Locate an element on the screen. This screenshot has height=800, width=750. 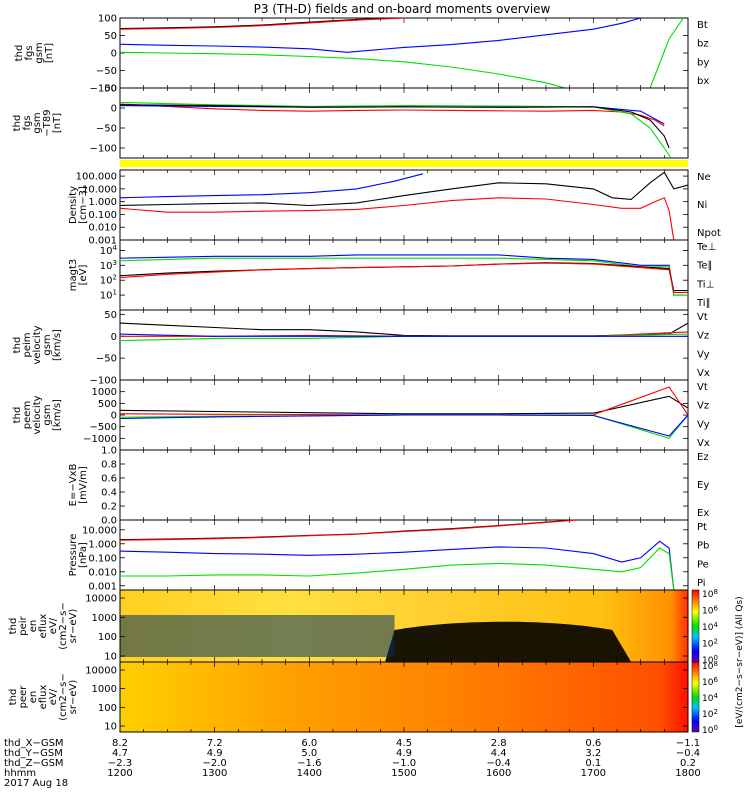
series-Pb is located at coordinates (347, 530).